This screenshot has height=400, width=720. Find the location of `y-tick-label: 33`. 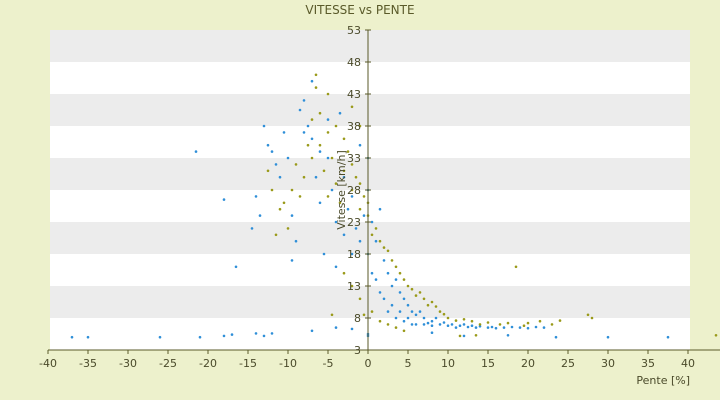

y-tick-label: 33 is located at coordinates (354, 158).